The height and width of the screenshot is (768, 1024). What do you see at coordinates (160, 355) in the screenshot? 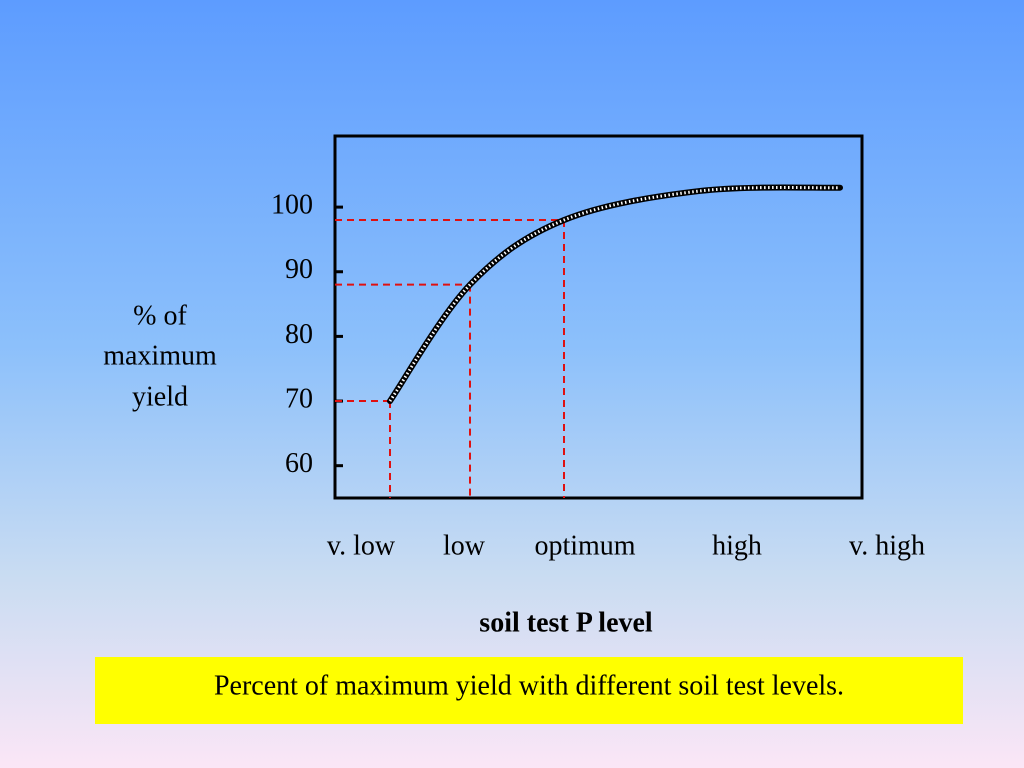
I see `y-axis-label: maximum` at bounding box center [160, 355].